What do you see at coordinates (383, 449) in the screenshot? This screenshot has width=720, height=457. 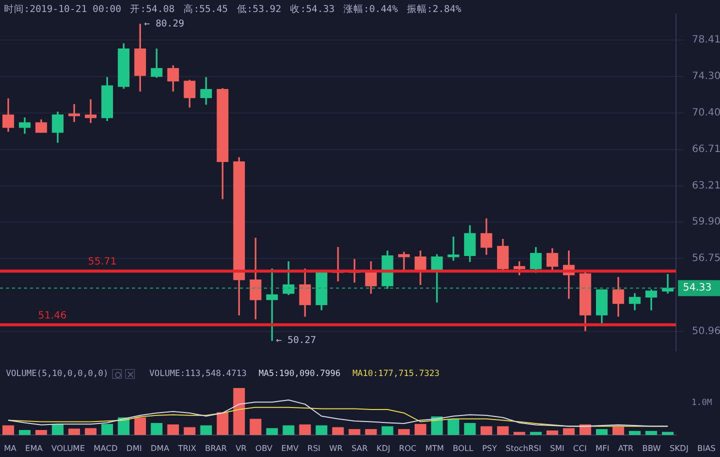 I see `text: KDJ` at bounding box center [383, 449].